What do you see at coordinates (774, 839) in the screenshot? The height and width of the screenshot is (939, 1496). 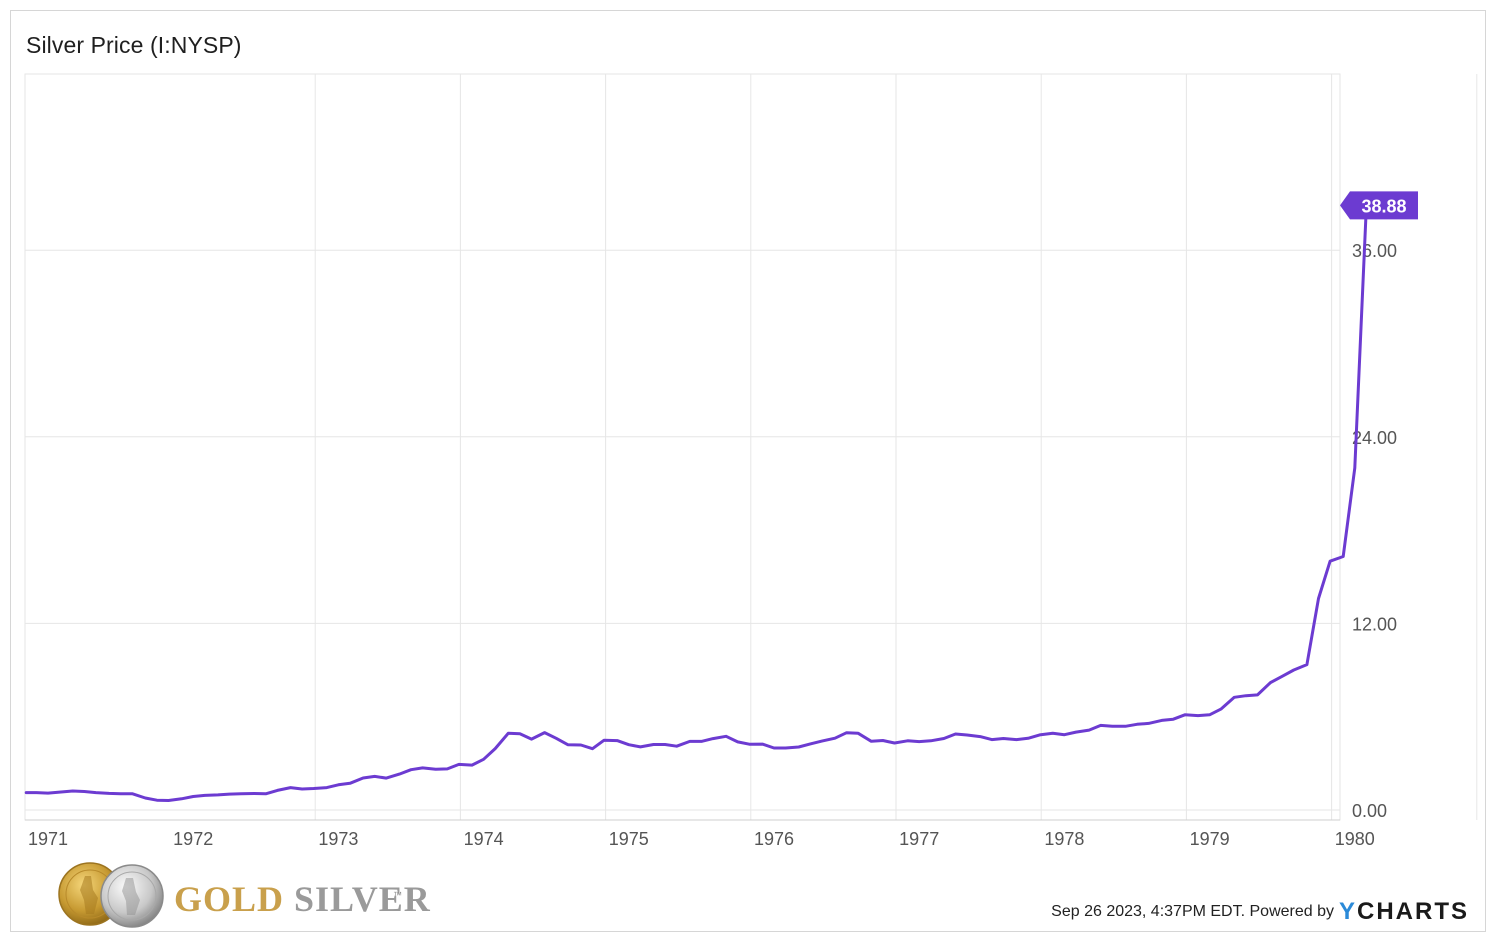 I see `x-tick-label: 1976` at bounding box center [774, 839].